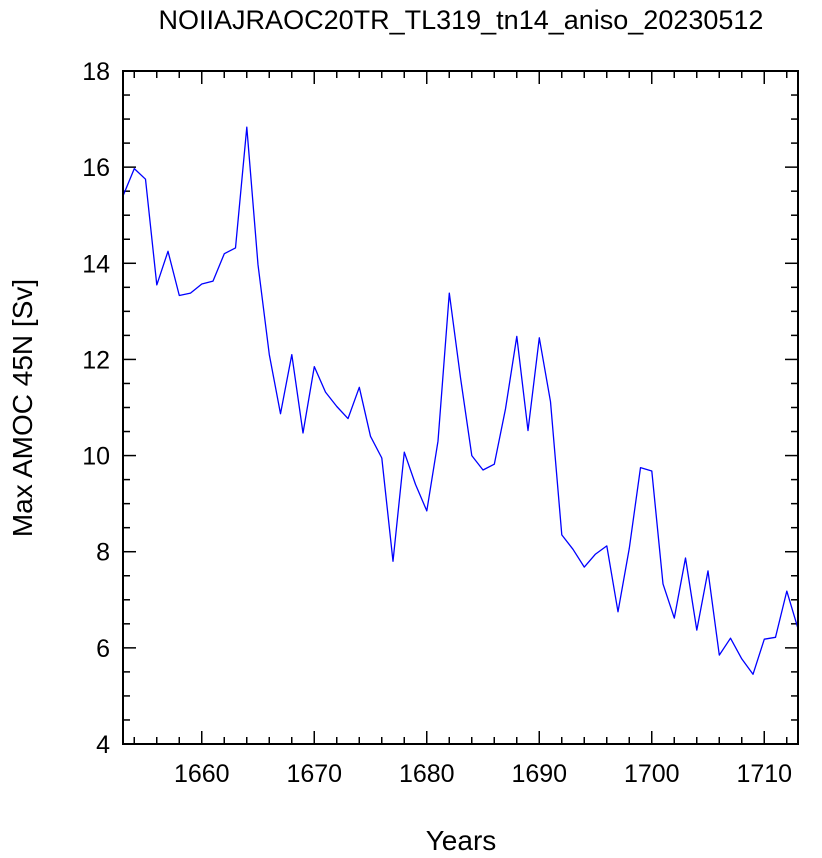 The height and width of the screenshot is (858, 822). What do you see at coordinates (96, 168) in the screenshot?
I see `y-tick-label: 16` at bounding box center [96, 168].